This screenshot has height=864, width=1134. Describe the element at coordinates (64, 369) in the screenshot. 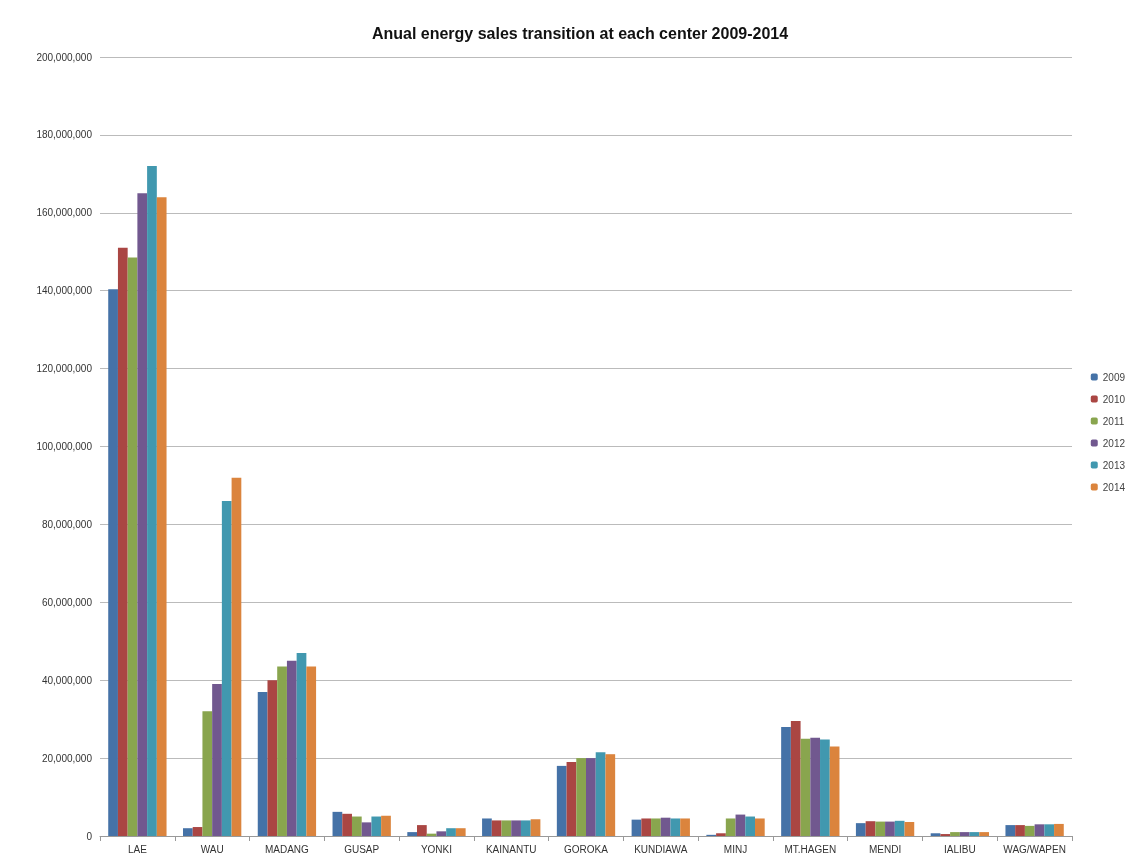

I see `y-tick-label: 120,000,000` at that location.